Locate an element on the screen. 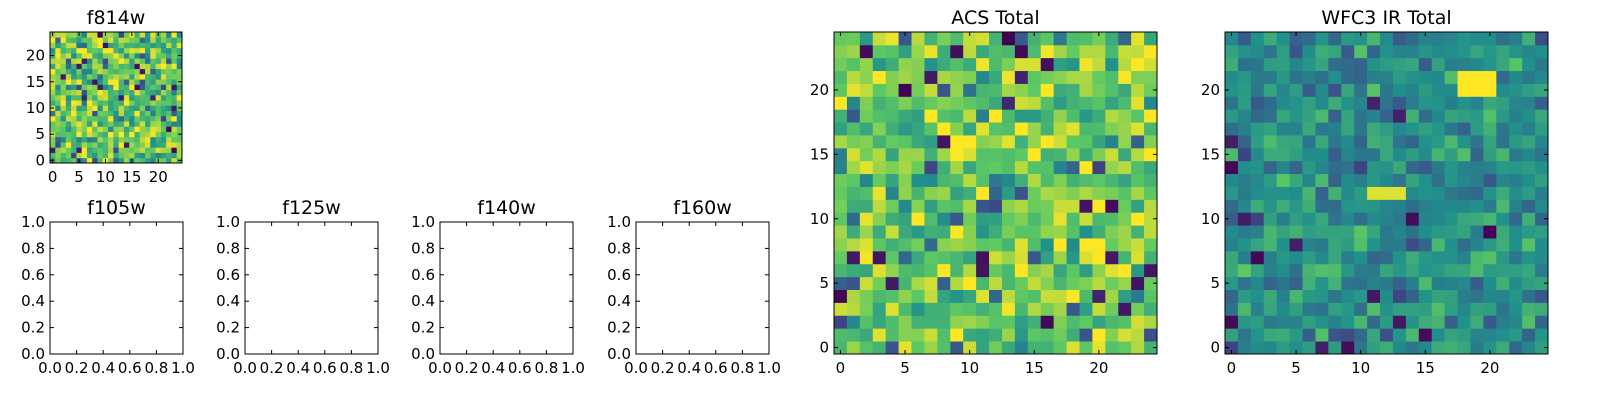 This screenshot has height=405, width=1600. x-tick-label: 10 is located at coordinates (105, 177).